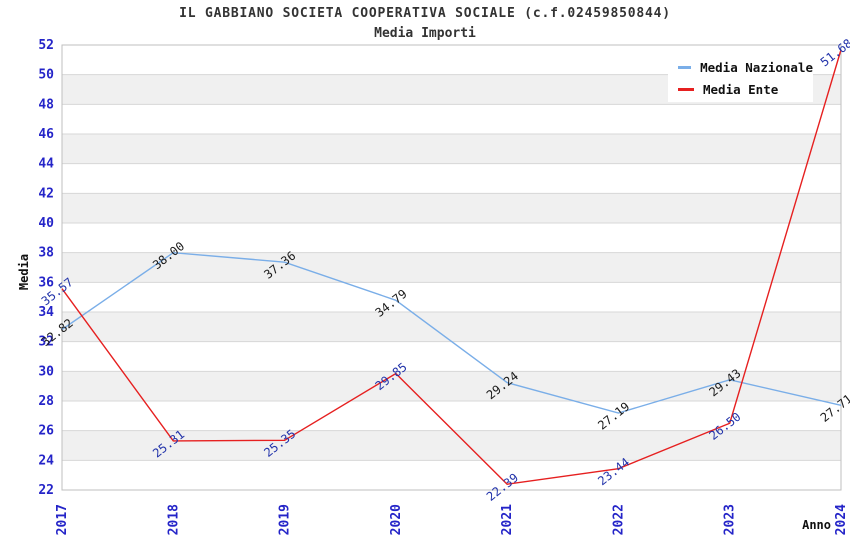 The height and width of the screenshot is (550, 850). What do you see at coordinates (46, 104) in the screenshot?
I see `y-tick-label: 48` at bounding box center [46, 104].